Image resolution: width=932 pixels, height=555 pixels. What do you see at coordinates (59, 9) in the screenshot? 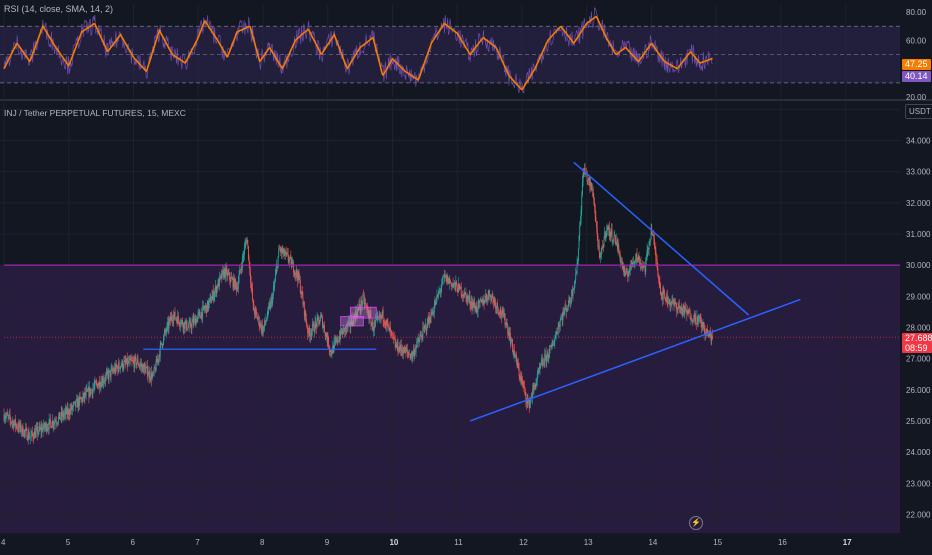
I see `rsi-legend: RSI (14, close, SMA, 14, 2)` at bounding box center [59, 9].